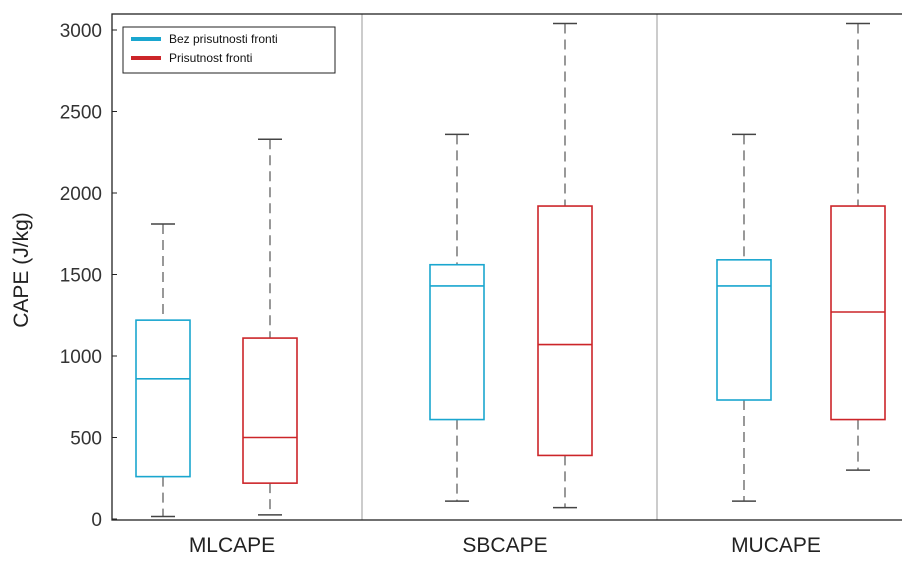  What do you see at coordinates (81, 113) in the screenshot?
I see `y-tick-label: 2500` at bounding box center [81, 113].